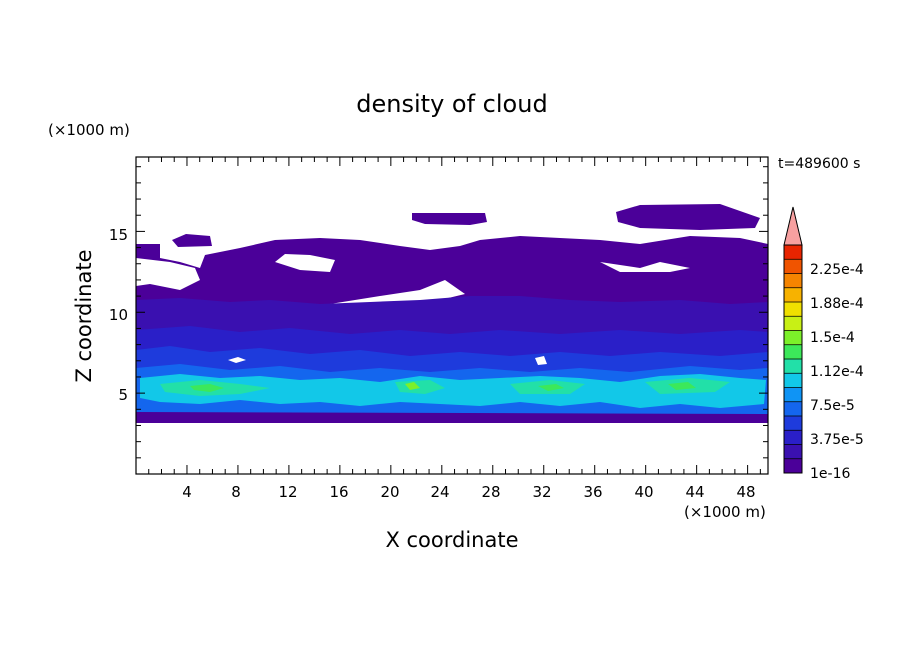  I want to click on x-unit-label: (×1000 m), so click(725, 512).